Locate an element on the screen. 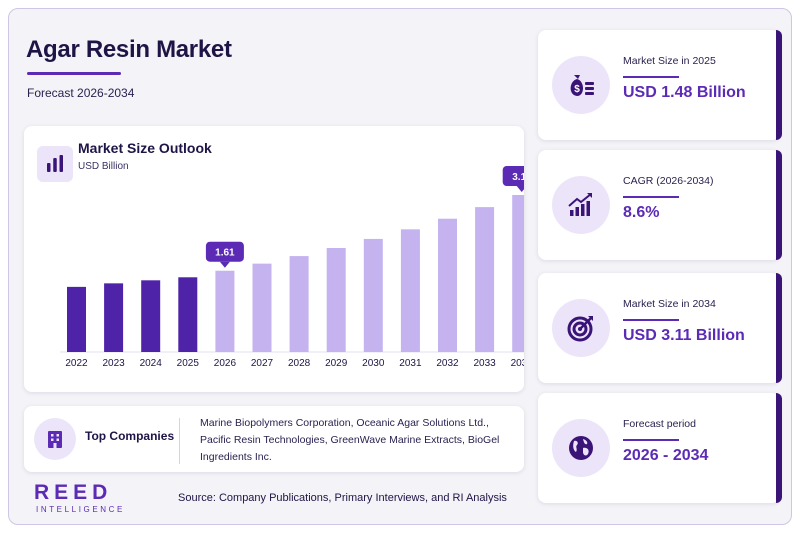 The image size is (800, 533). stat-value: 8.6% is located at coordinates (641, 212).